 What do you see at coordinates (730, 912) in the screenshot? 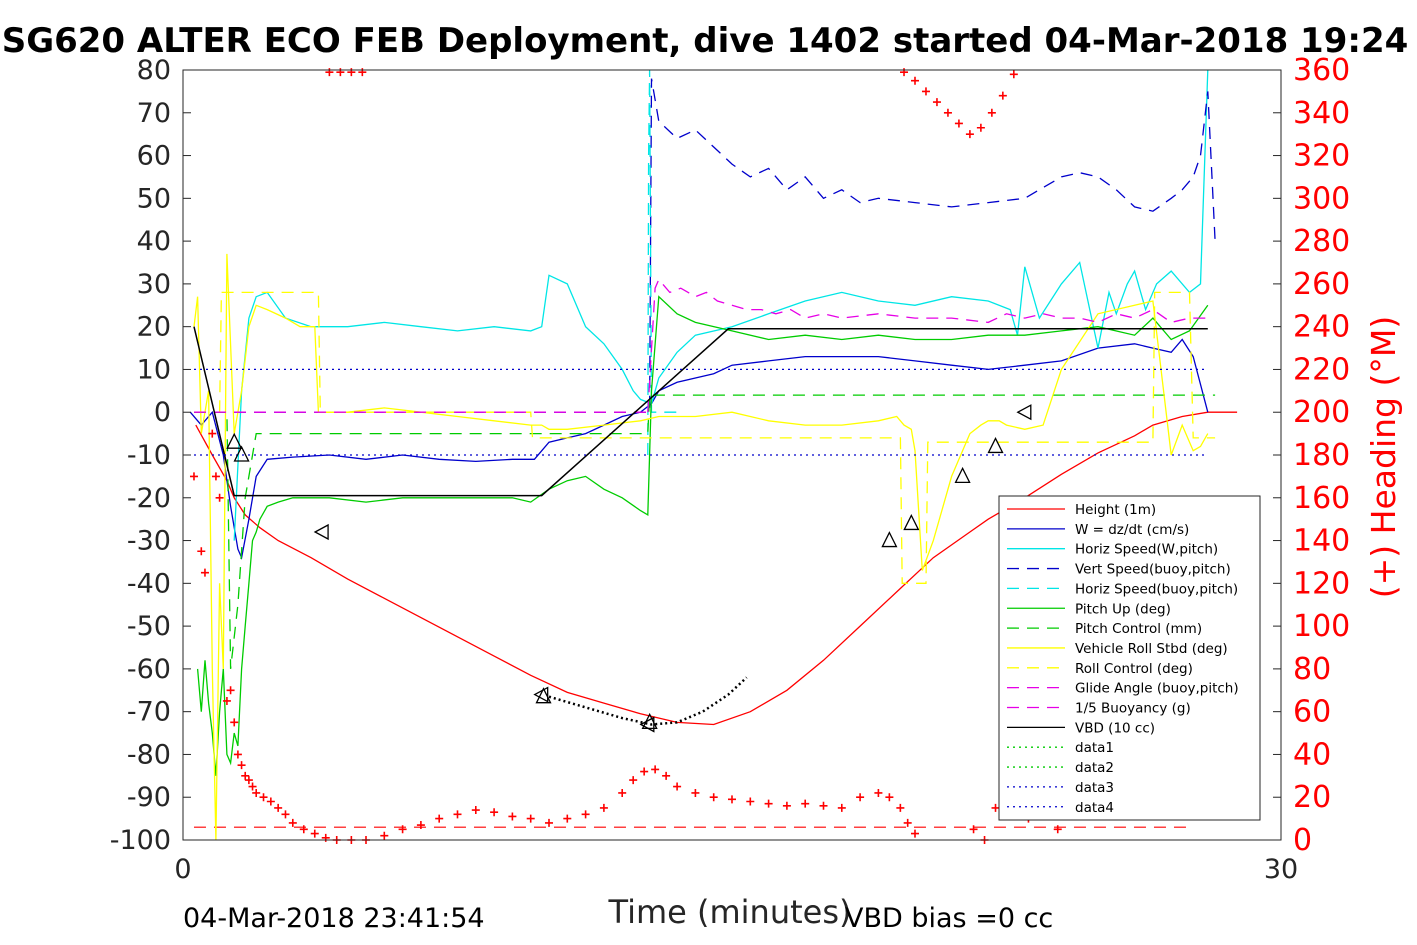
I see `x-axis-label: Time (minutes)` at bounding box center [730, 912].